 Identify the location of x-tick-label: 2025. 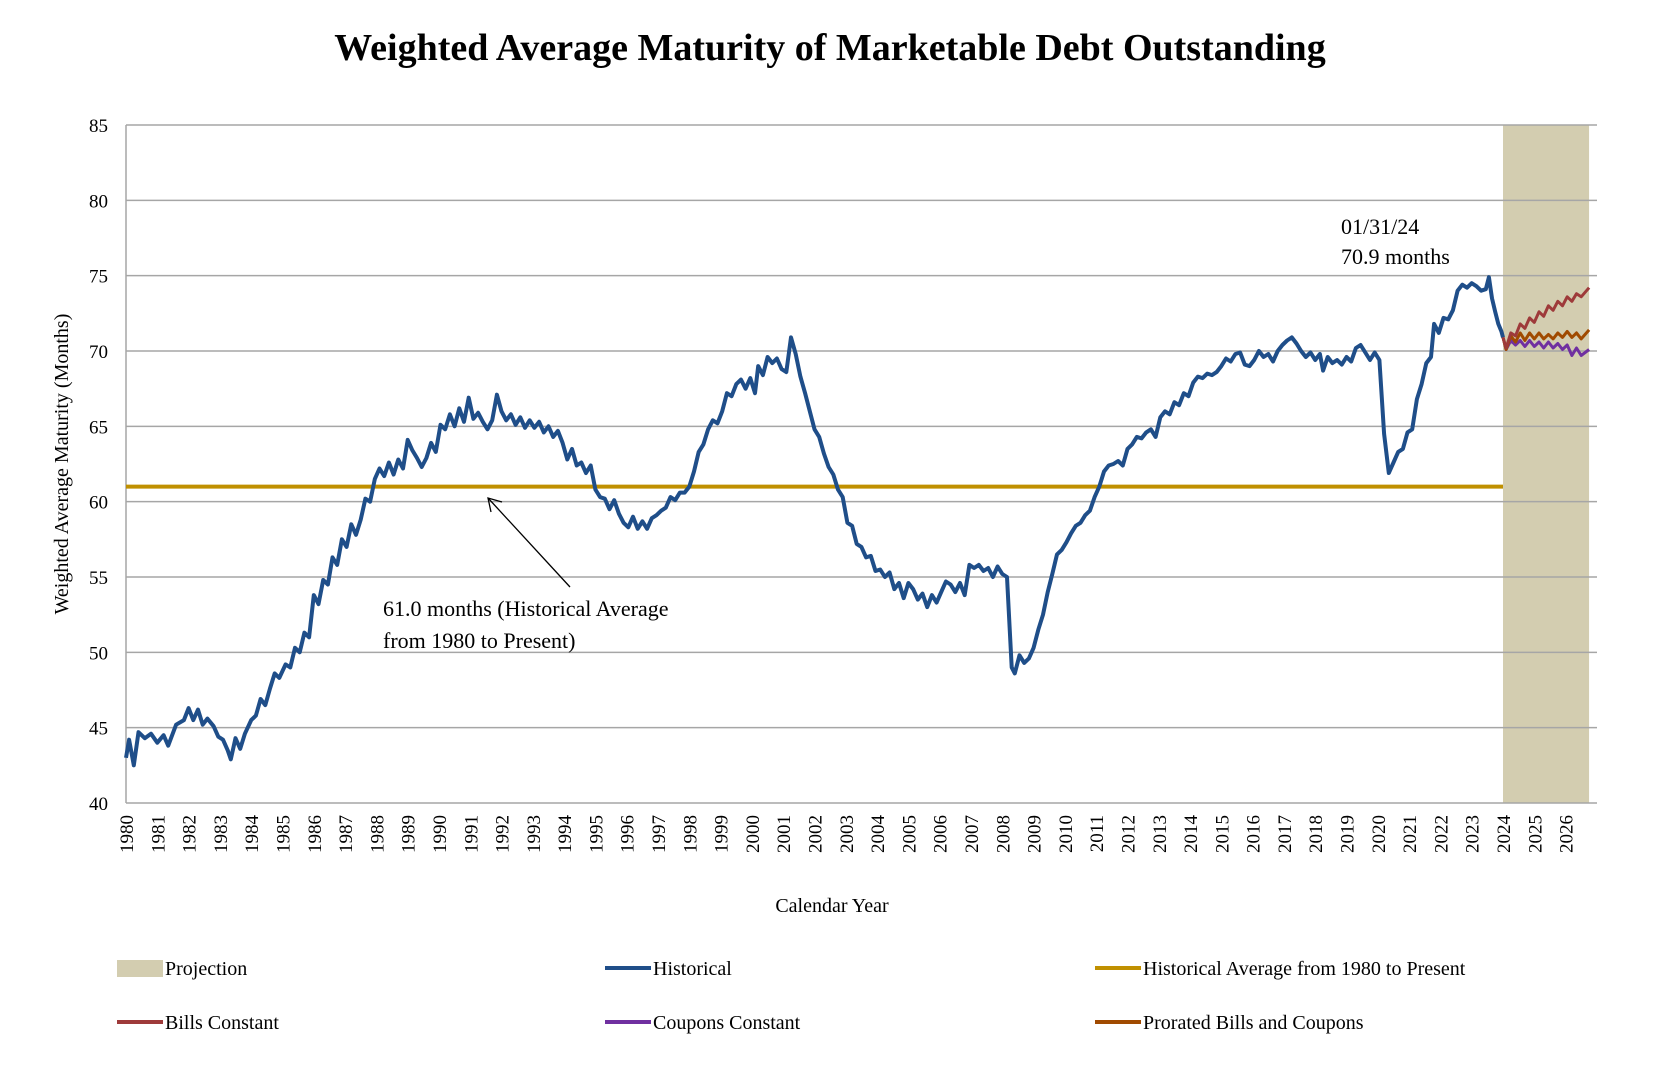
(1535, 834).